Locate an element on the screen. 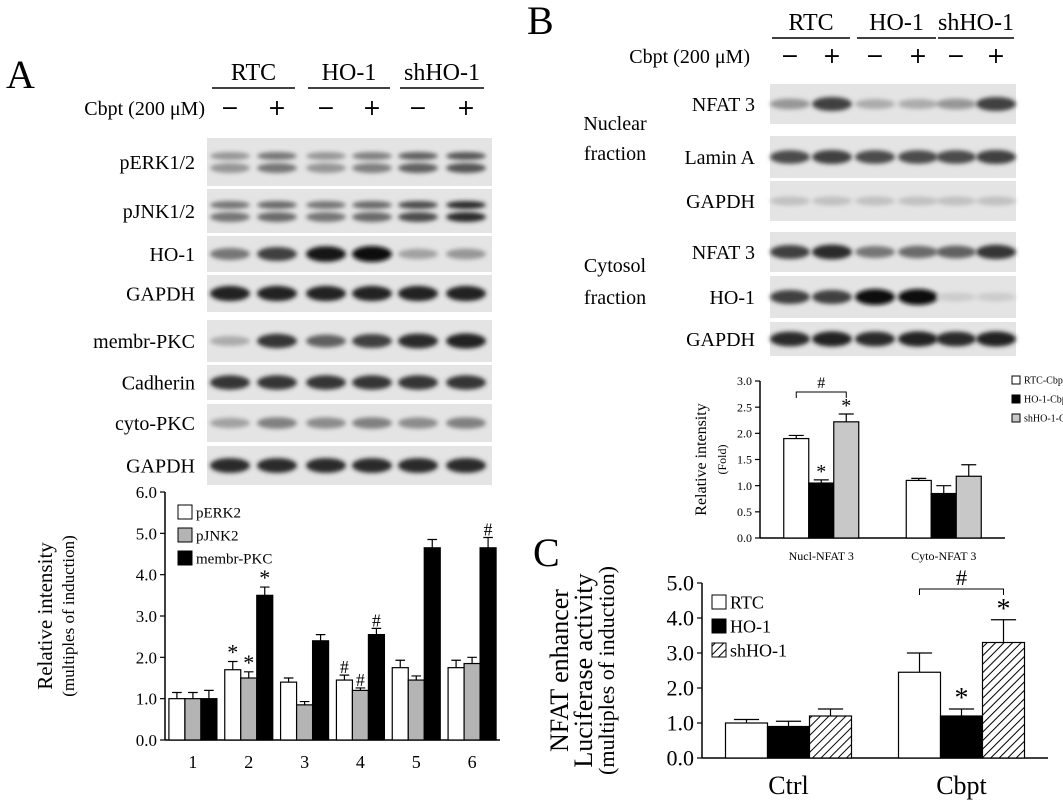 The image size is (1063, 800). y-axis-label: Relative intensity is located at coordinates (701, 459).